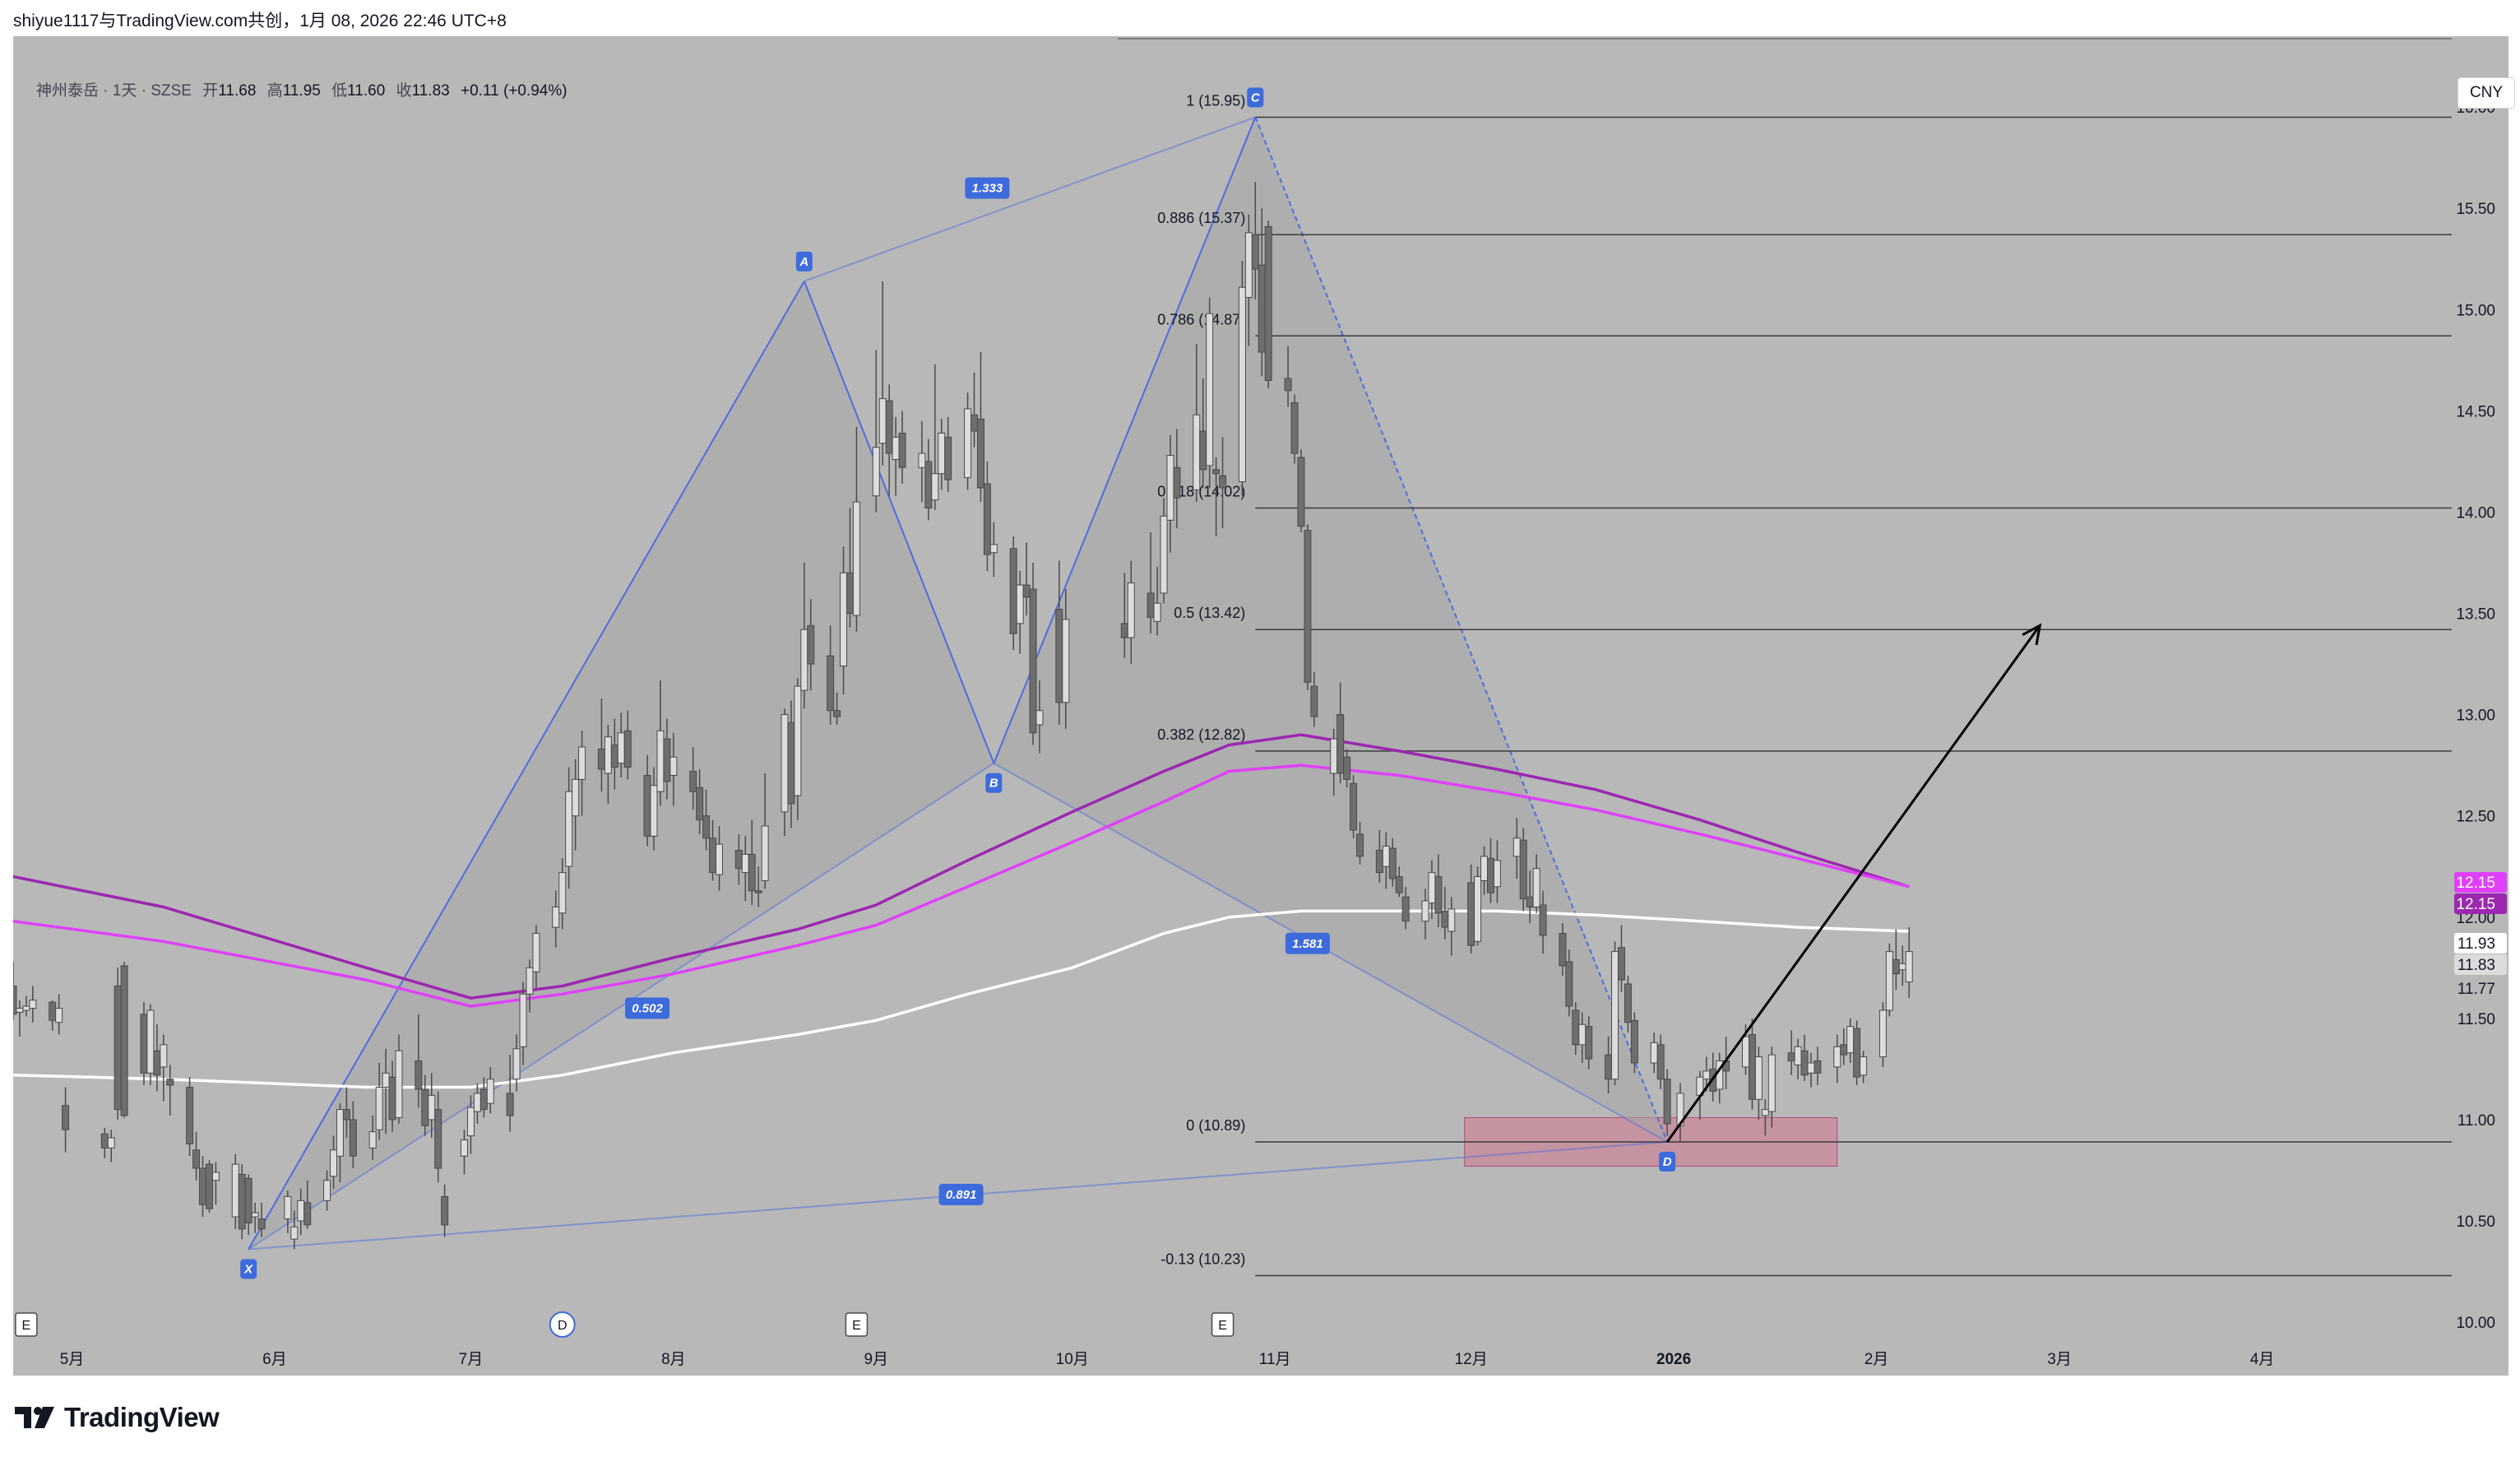 This screenshot has height=1457, width=2520. I want to click on projection-arrow-head, so click(2032, 634).